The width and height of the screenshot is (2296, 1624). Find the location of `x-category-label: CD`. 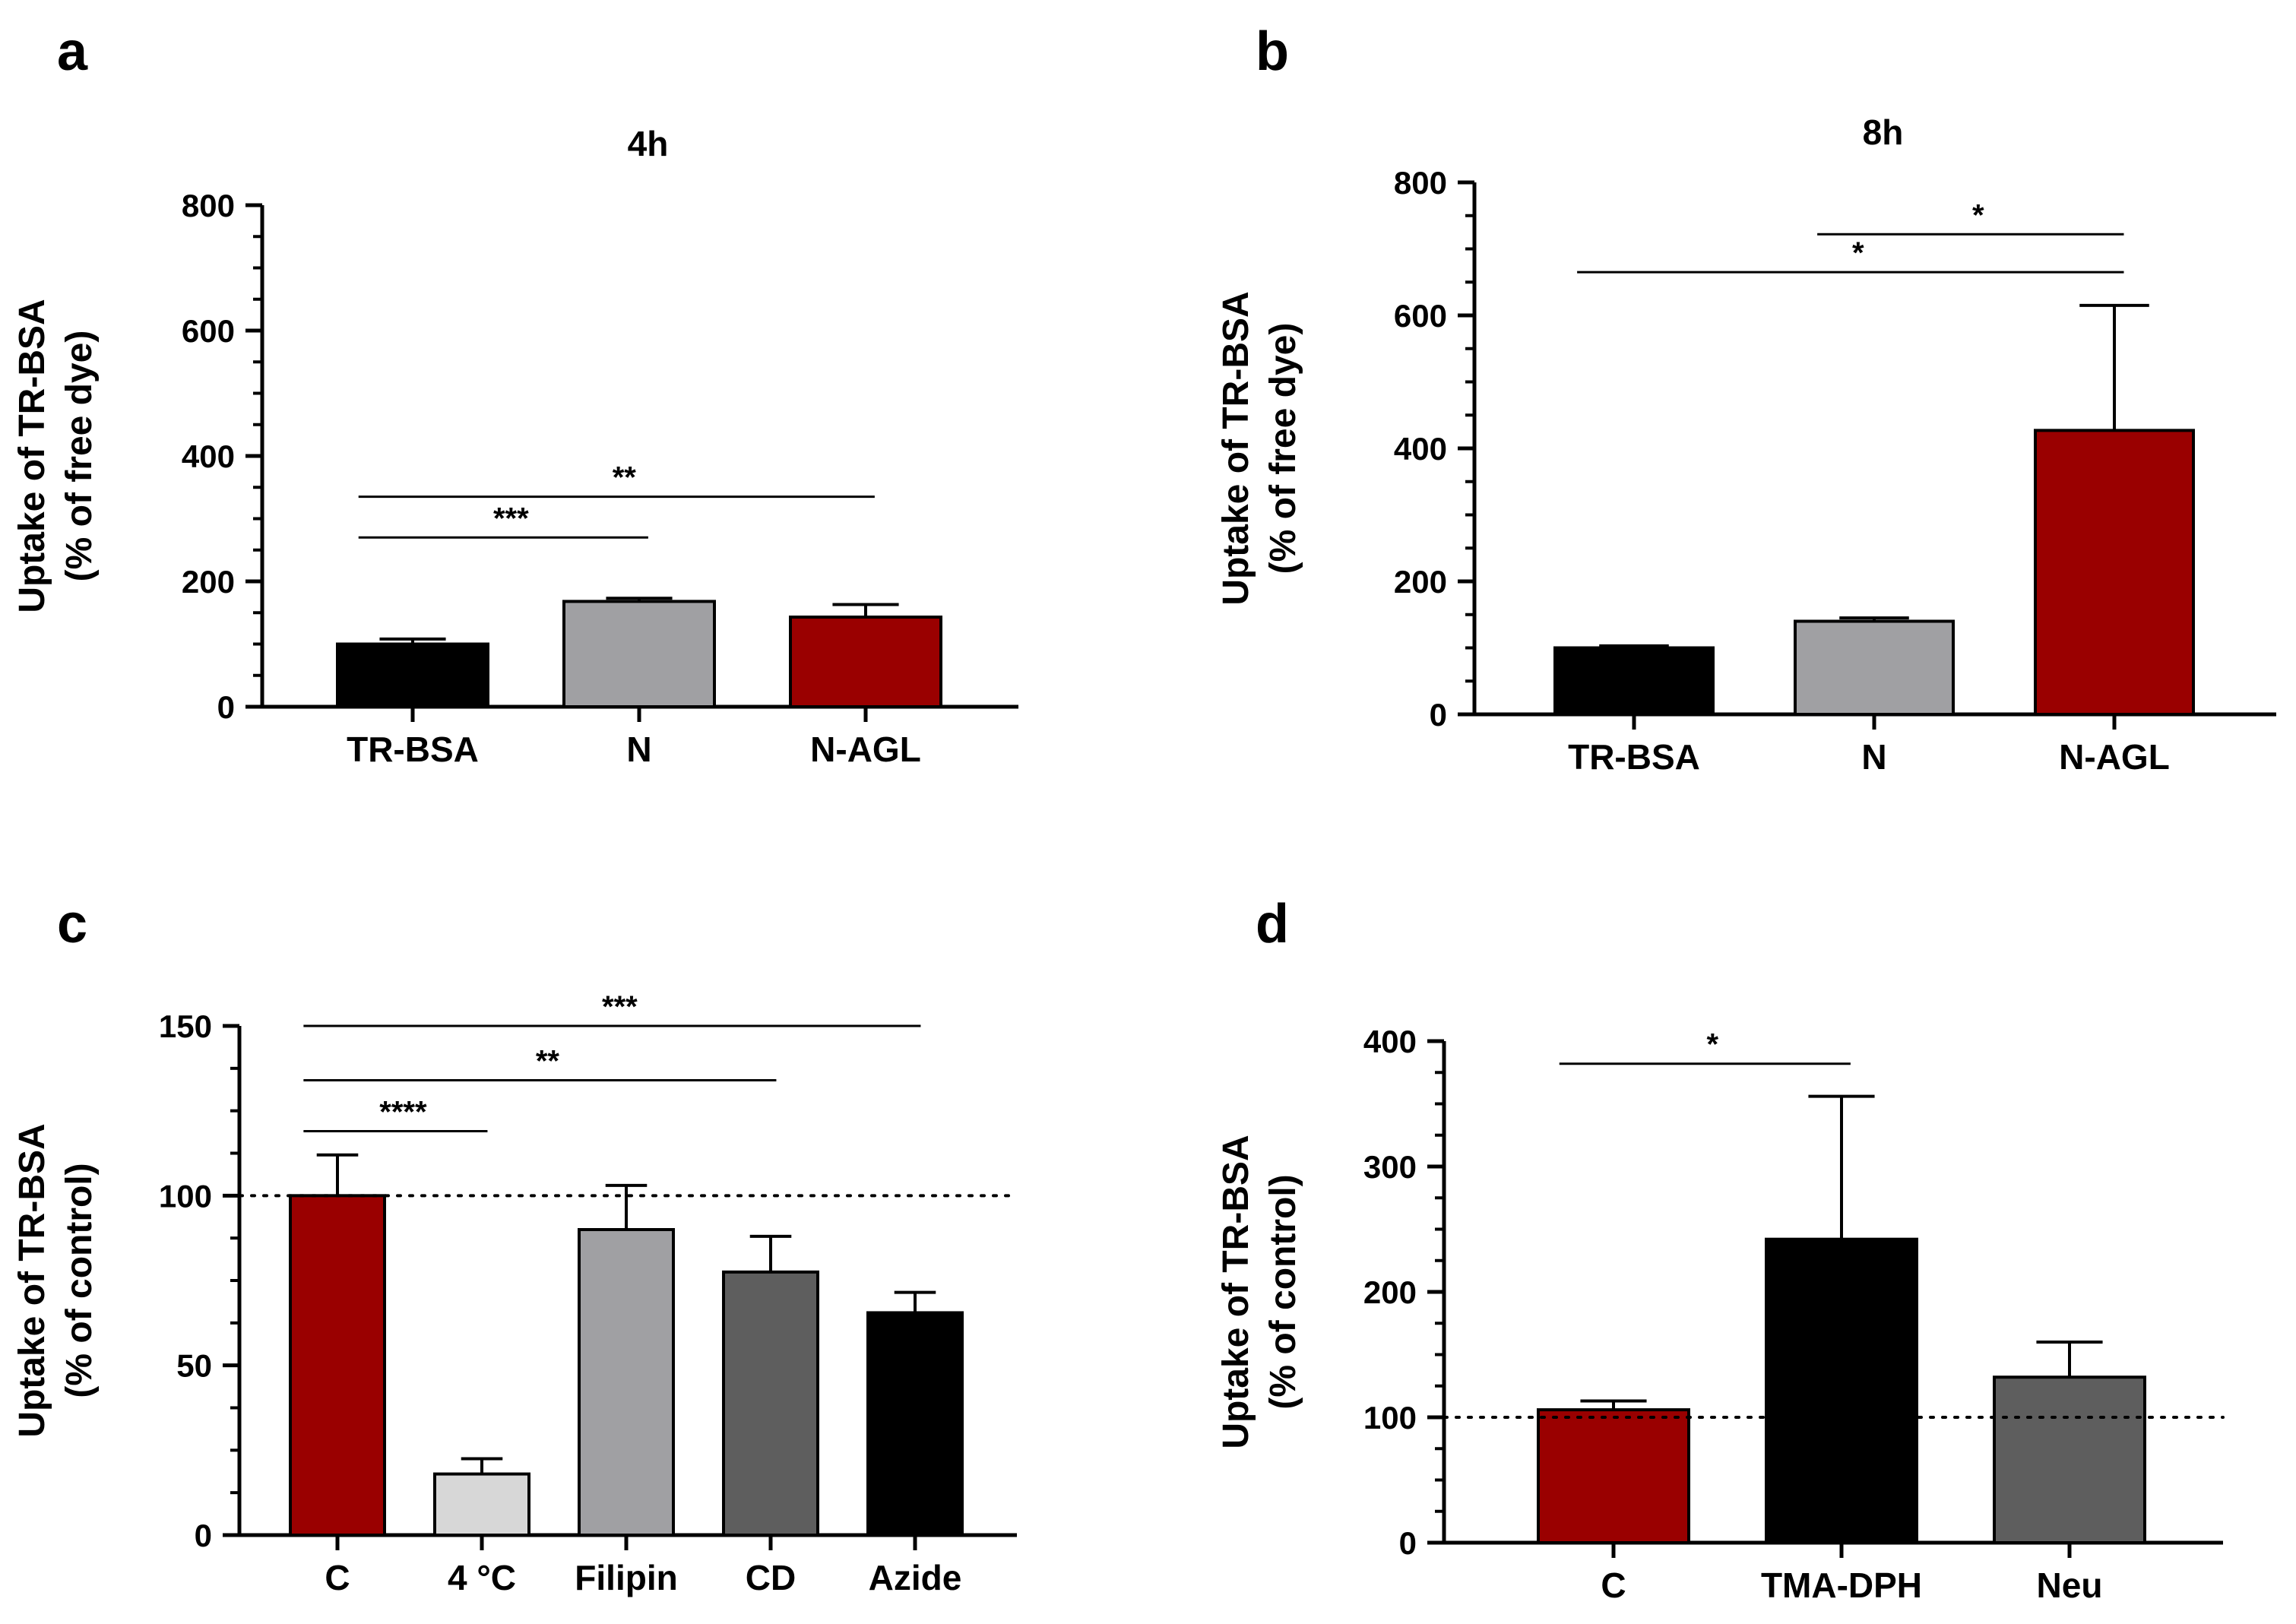

x-category-label: CD is located at coordinates (771, 1578).